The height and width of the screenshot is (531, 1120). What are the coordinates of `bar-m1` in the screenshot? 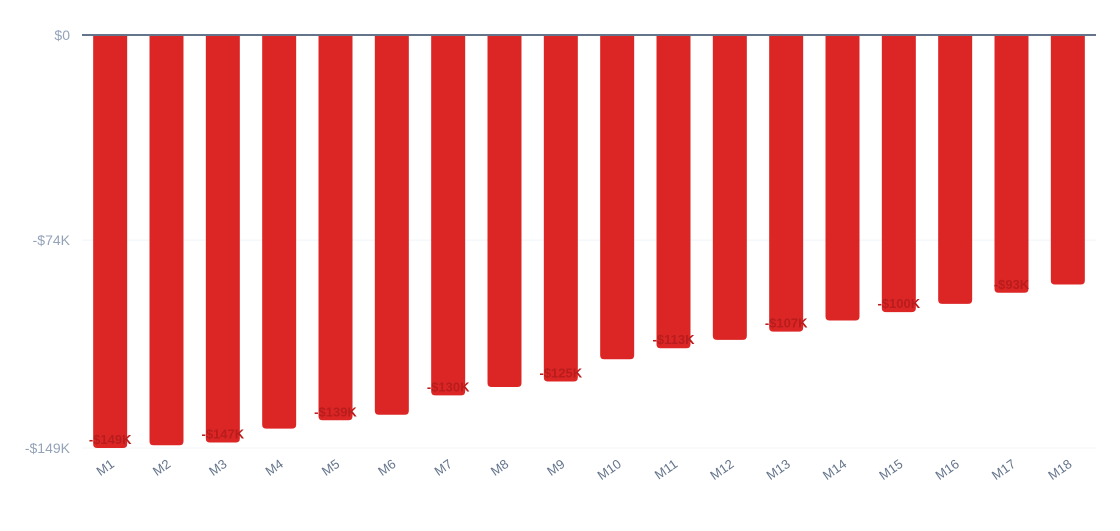 It's located at (110, 241).